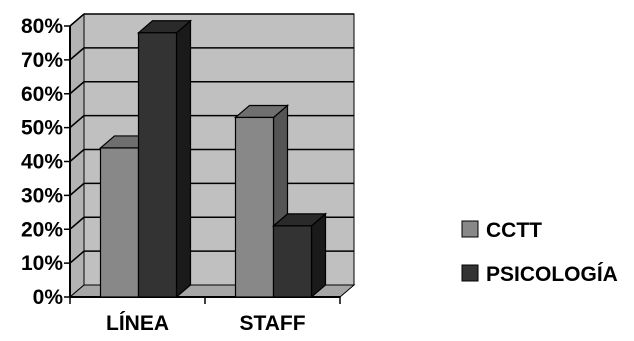 The width and height of the screenshot is (634, 341). I want to click on y-tick-label: 30%, so click(42, 195).